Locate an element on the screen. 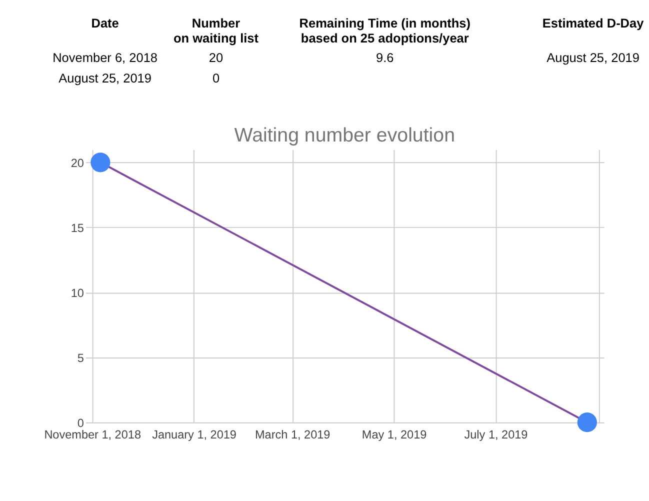  y-tick-label: 20 is located at coordinates (77, 163).